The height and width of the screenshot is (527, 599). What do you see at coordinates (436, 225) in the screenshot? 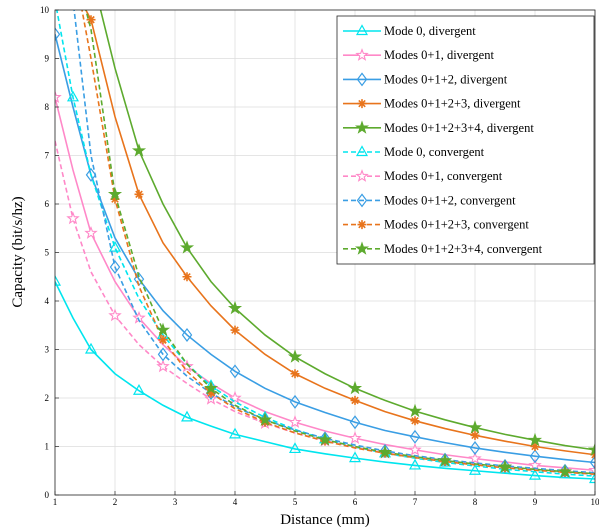
I see `legend-item: Modes 0+1+2+3, convergent` at bounding box center [436, 225].